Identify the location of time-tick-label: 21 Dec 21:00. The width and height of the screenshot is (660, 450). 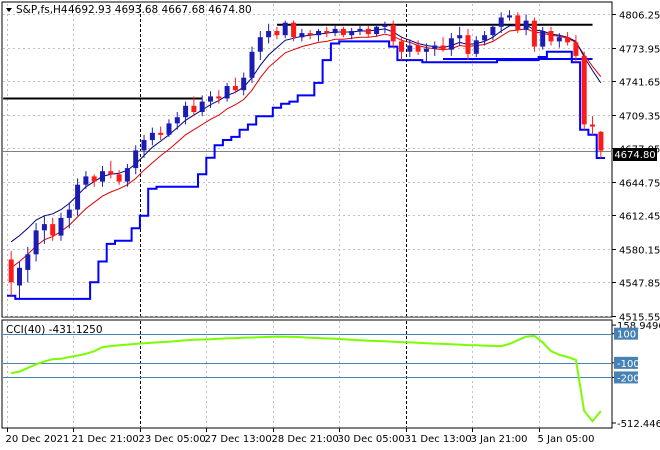
(105, 439).